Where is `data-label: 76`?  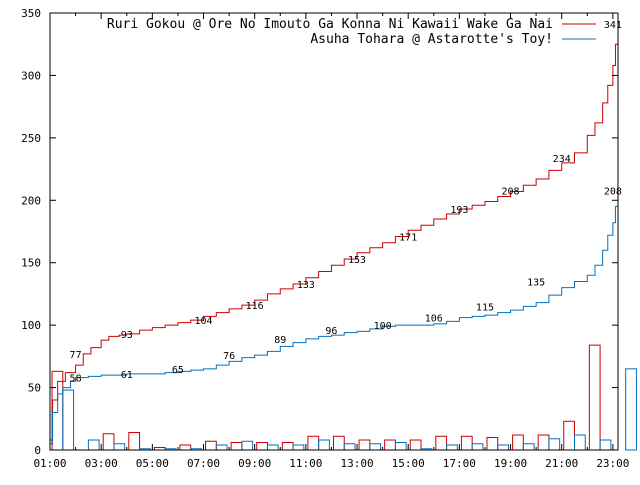
data-label: 76 is located at coordinates (229, 356).